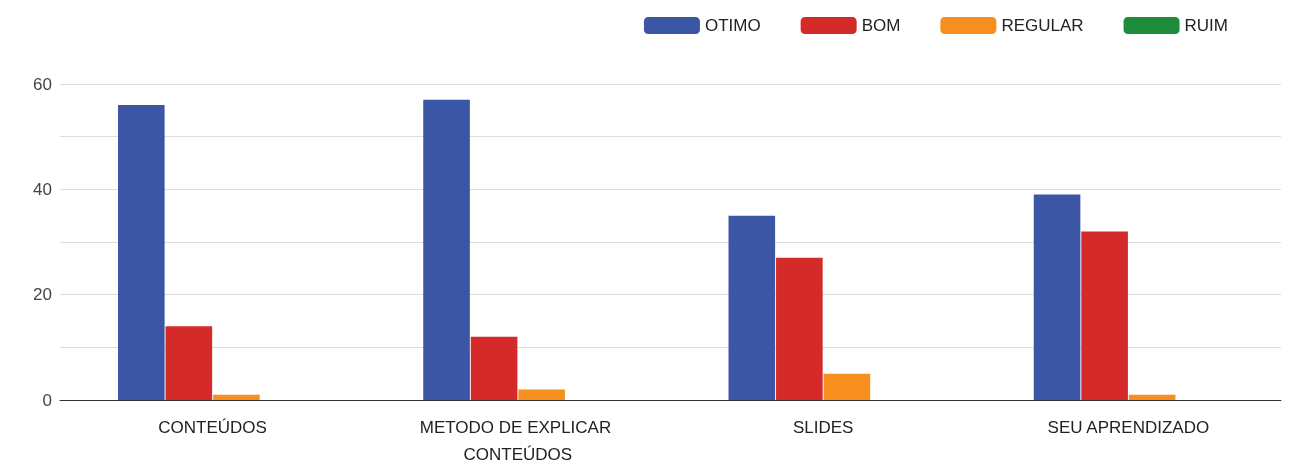  Describe the element at coordinates (1042, 25) in the screenshot. I see `legend-label: REGULAR` at that location.